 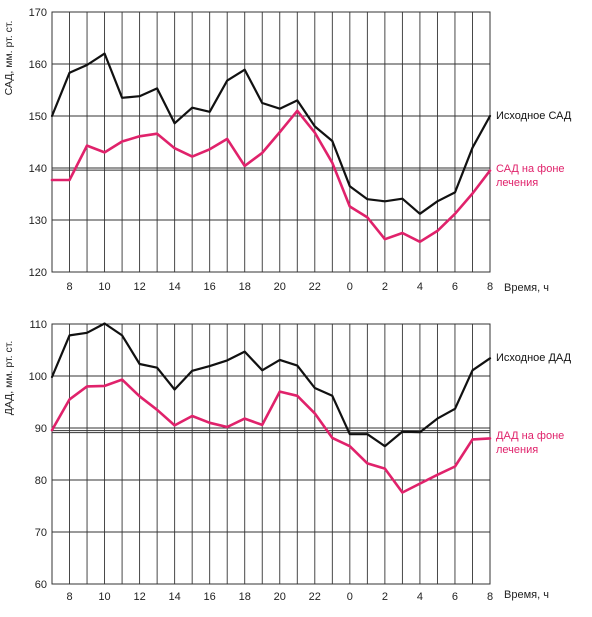 What do you see at coordinates (38, 221) in the screenshot?
I see `y-tick-label: 130` at bounding box center [38, 221].